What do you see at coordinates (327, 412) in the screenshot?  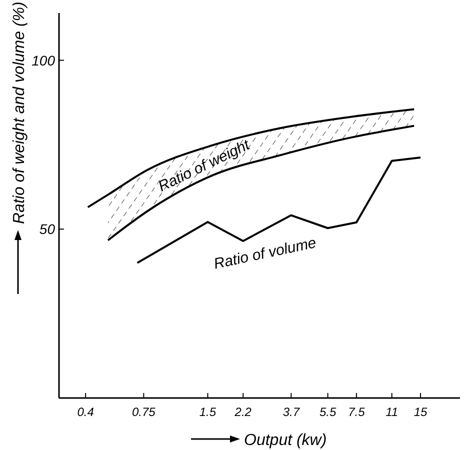 I see `x-tick-label: 5.5` at bounding box center [327, 412].